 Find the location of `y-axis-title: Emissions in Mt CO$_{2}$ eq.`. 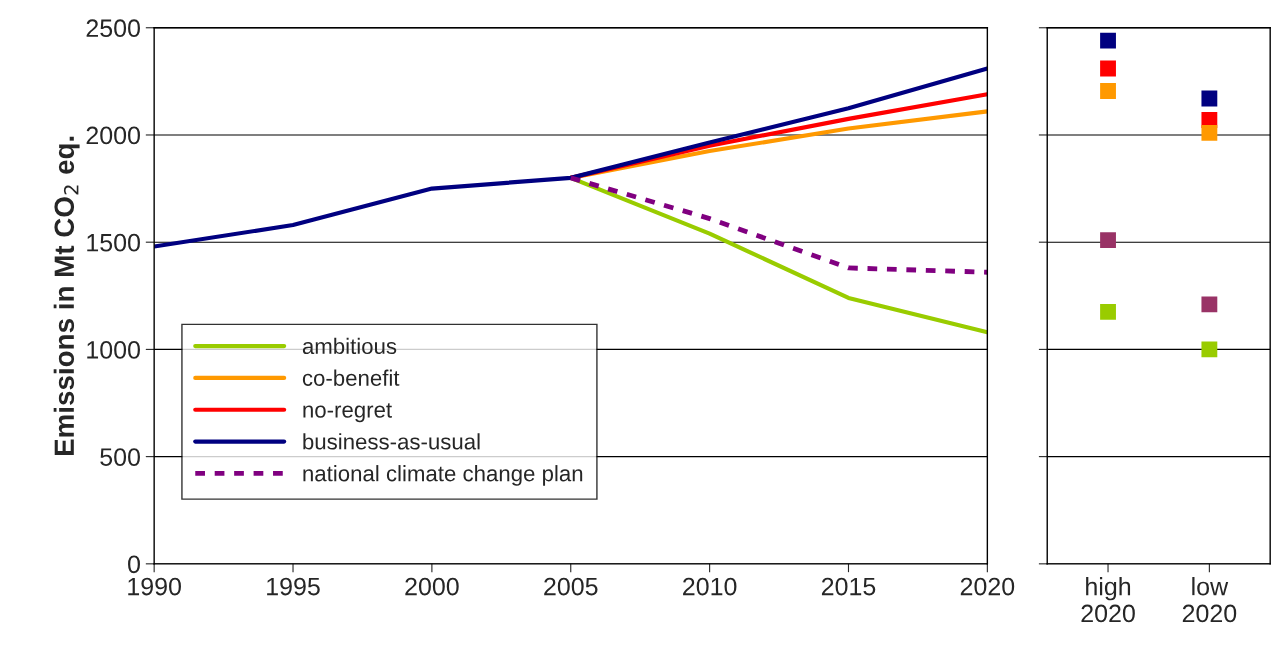

y-axis-title: Emissions in Mt CO$_{2}$ eq. is located at coordinates (66, 296).